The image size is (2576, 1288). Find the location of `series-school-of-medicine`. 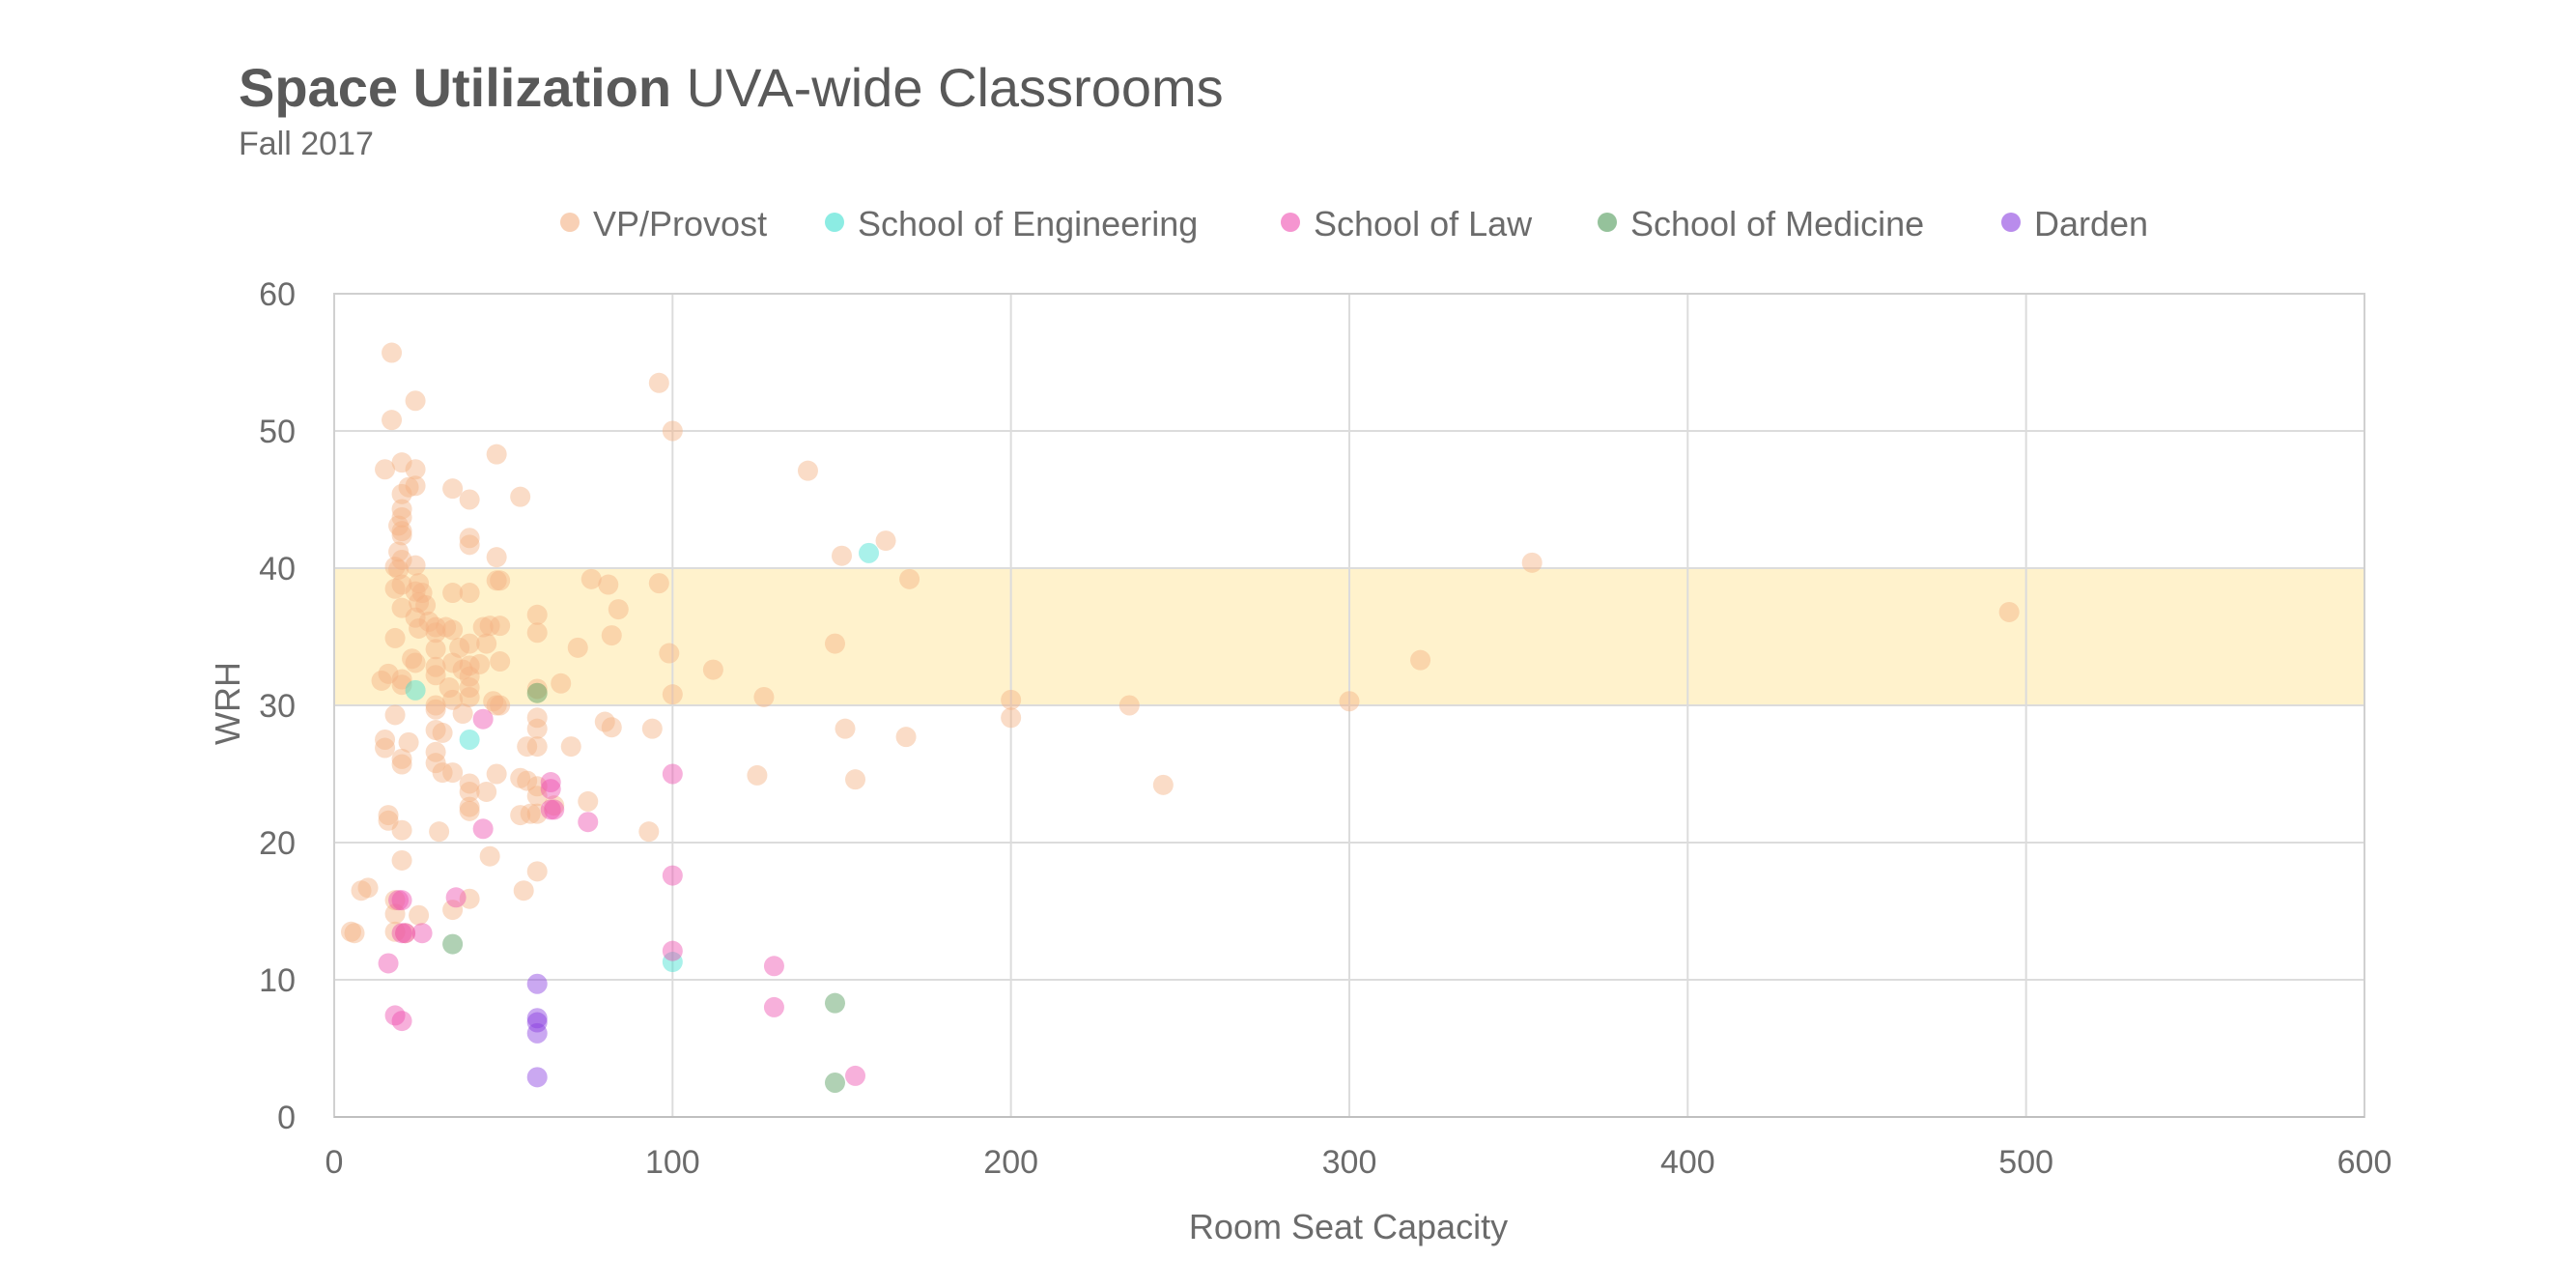

series-school-of-medicine is located at coordinates (643, 888).